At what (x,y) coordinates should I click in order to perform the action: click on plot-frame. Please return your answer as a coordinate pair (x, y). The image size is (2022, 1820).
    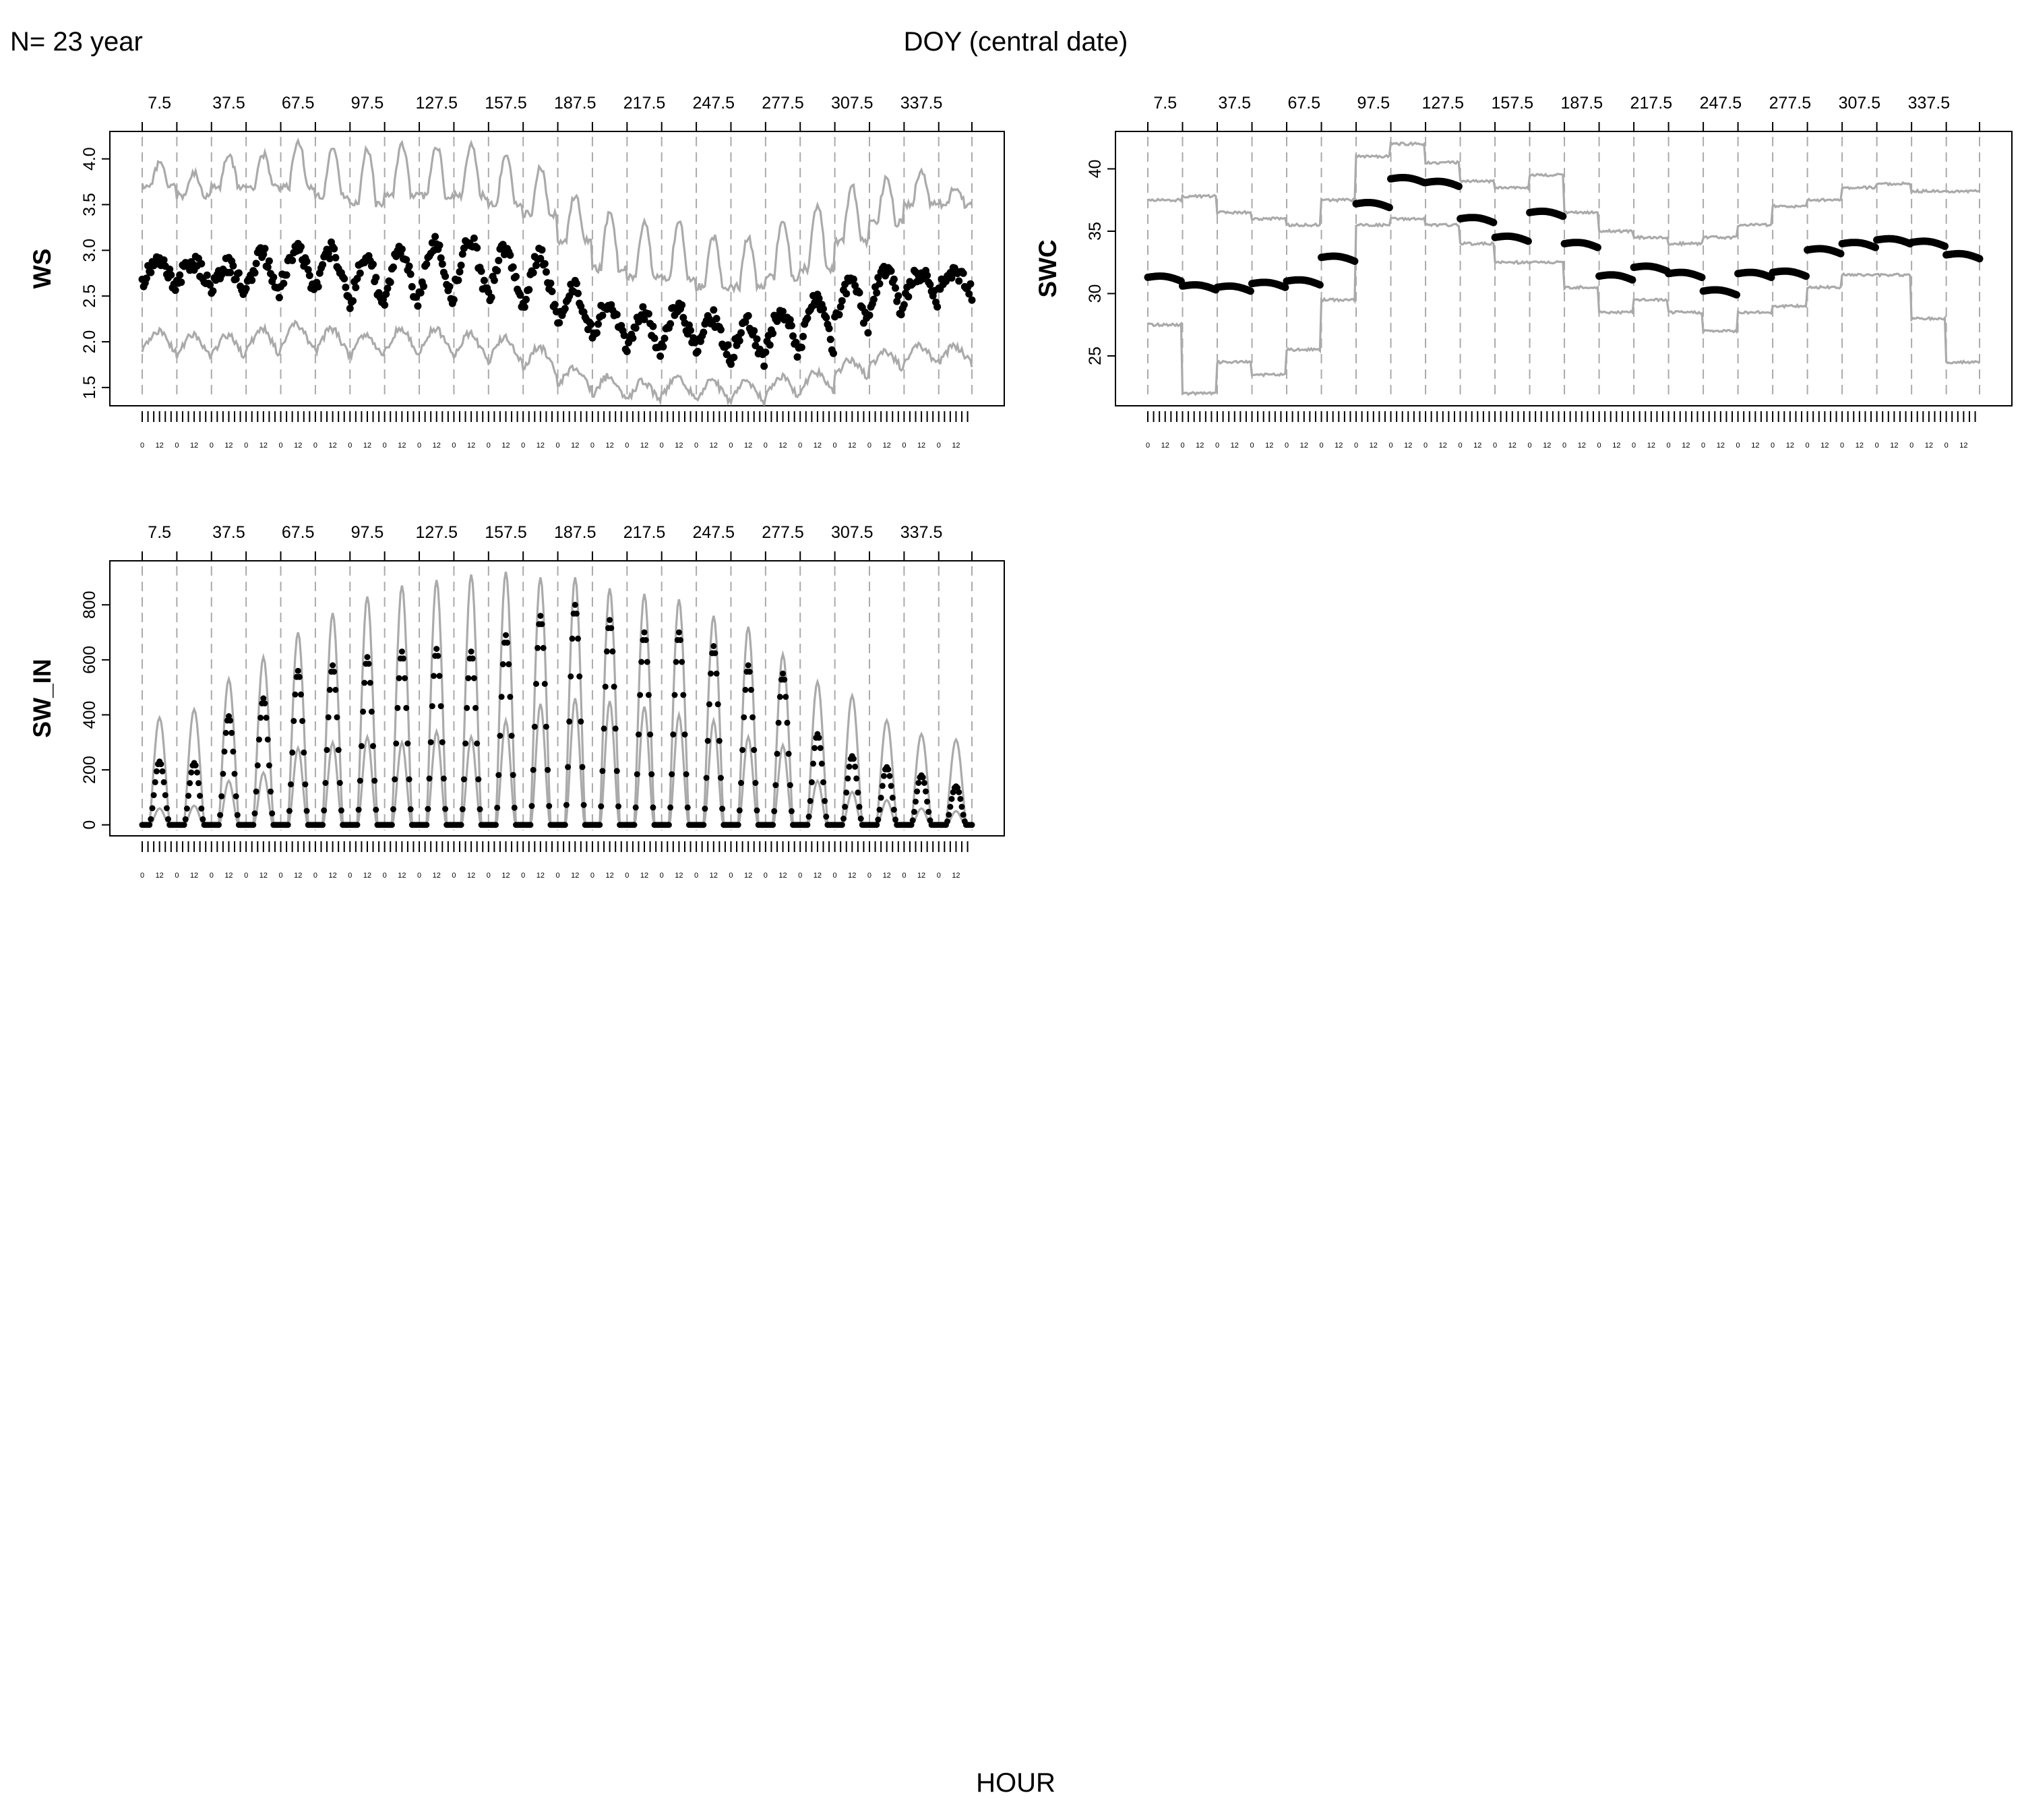
    Looking at the image, I should click on (557, 268).